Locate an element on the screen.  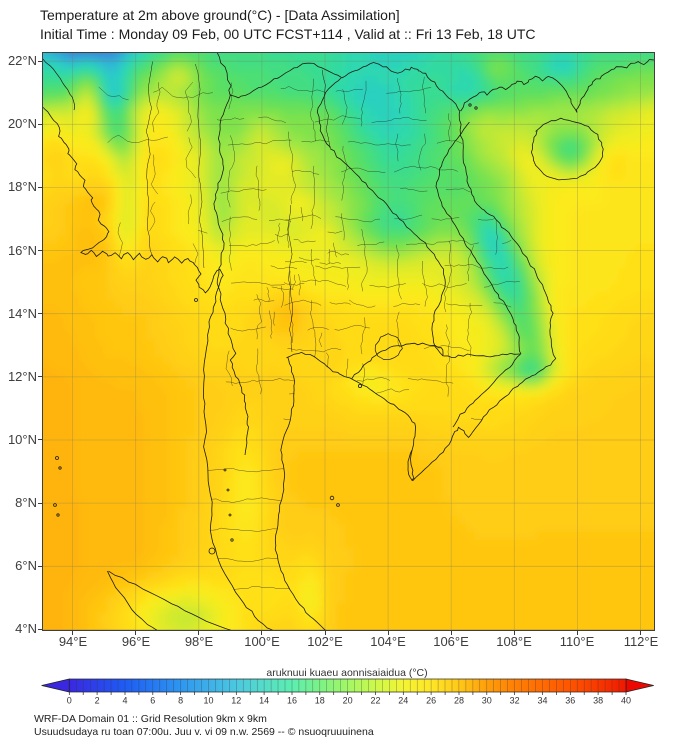
svg-text: 26 is located at coordinates (431, 701).